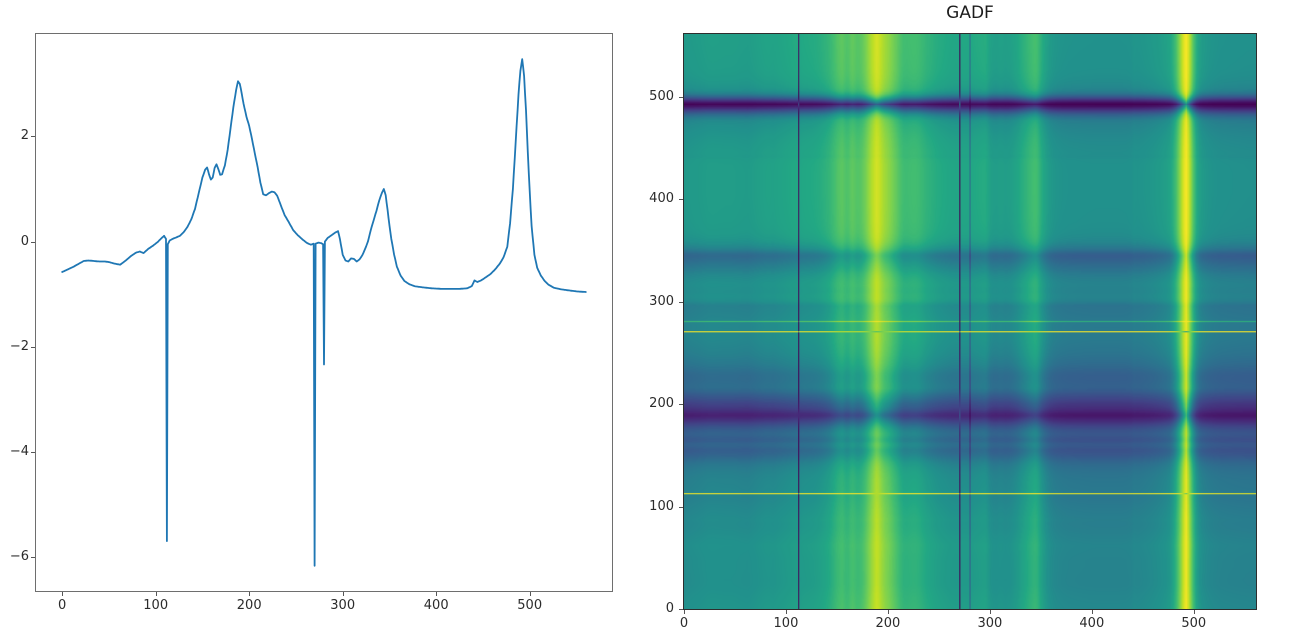  I want to click on left-x-tick-label: 500, so click(530, 605).